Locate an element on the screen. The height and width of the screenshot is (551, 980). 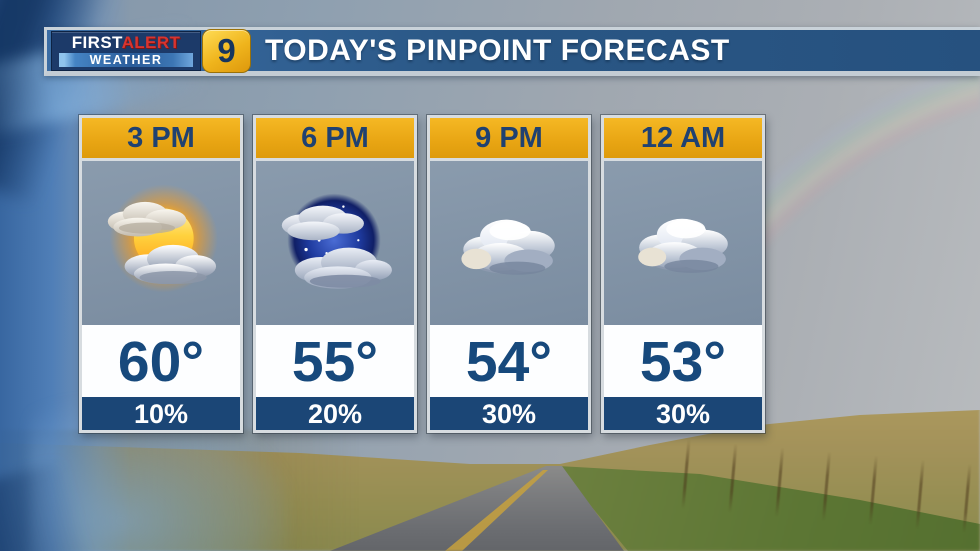
logo-weather-label: WEATHER is located at coordinates (126, 60).